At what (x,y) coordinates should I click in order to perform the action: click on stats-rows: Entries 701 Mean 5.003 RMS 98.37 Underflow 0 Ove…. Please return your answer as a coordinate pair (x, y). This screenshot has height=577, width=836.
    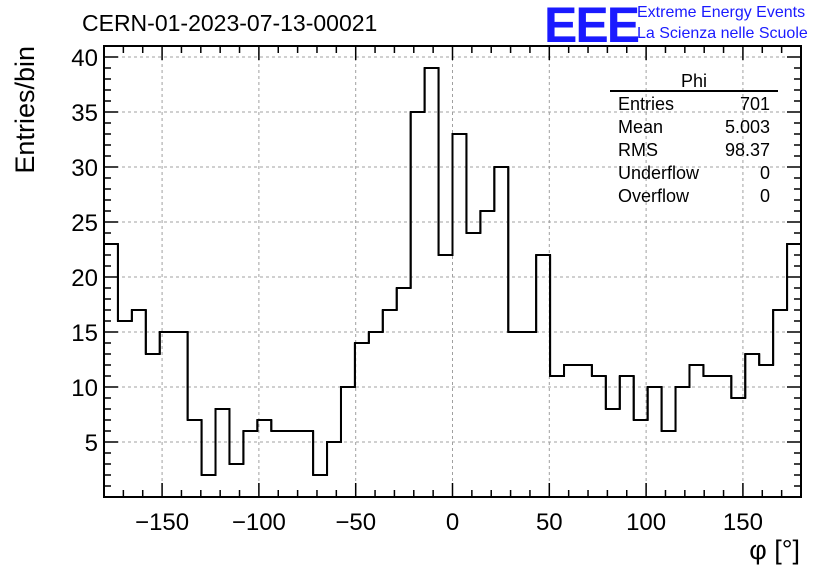
    Looking at the image, I should click on (694, 150).